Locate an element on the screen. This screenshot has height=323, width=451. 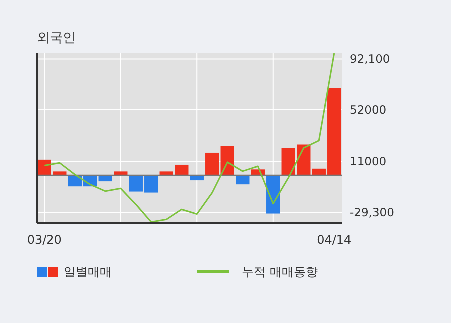
chart-title: 외국인 is located at coordinates (56, 38).